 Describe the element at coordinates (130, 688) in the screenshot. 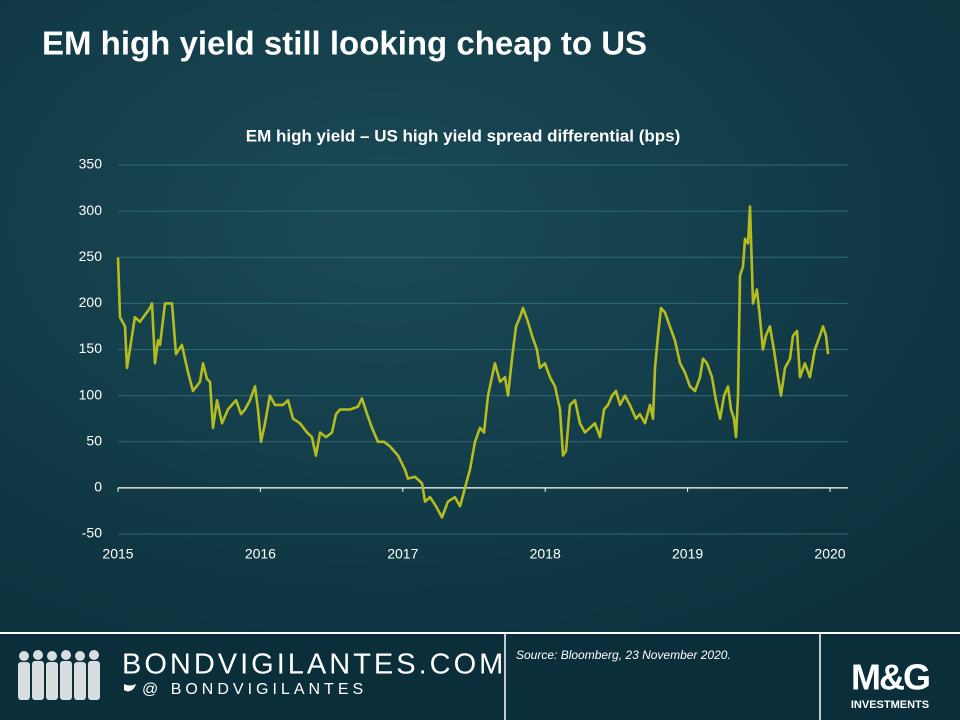

I see `bird-icon` at that location.